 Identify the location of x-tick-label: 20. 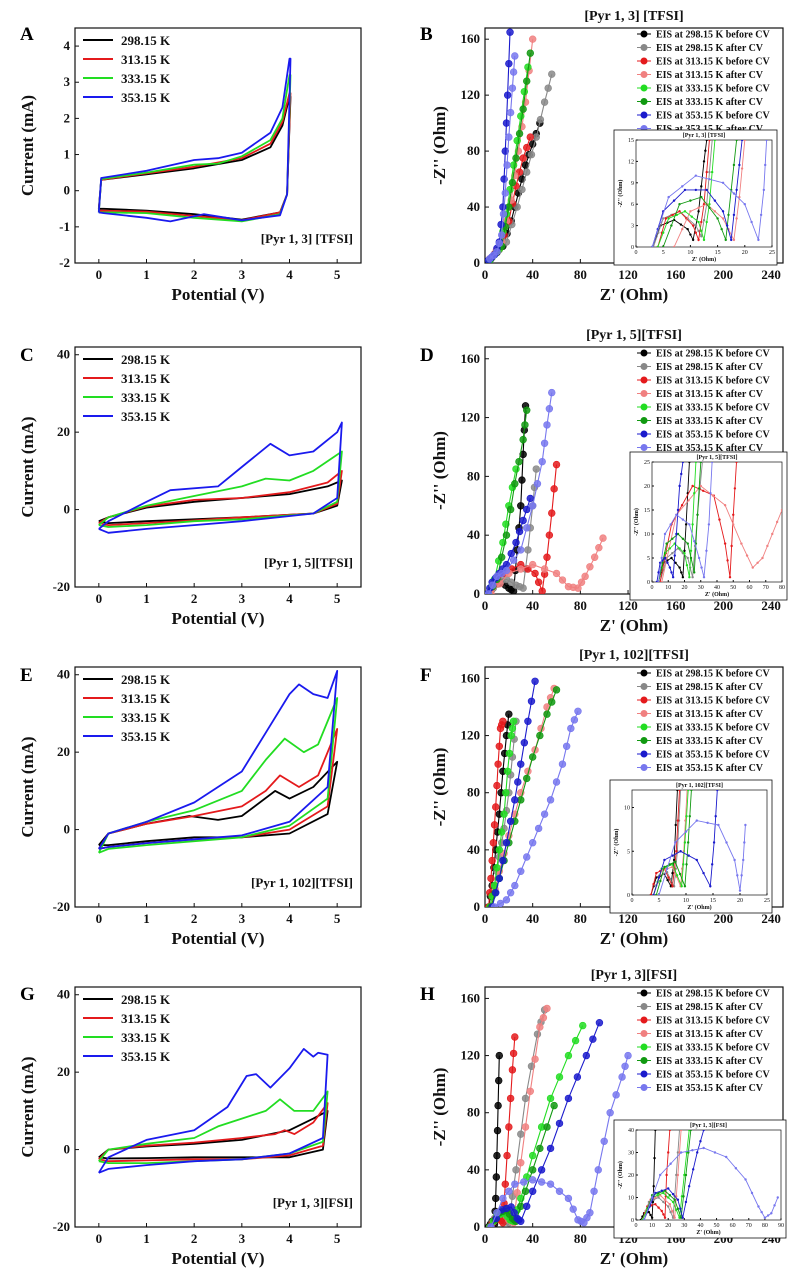
(668, 1226).